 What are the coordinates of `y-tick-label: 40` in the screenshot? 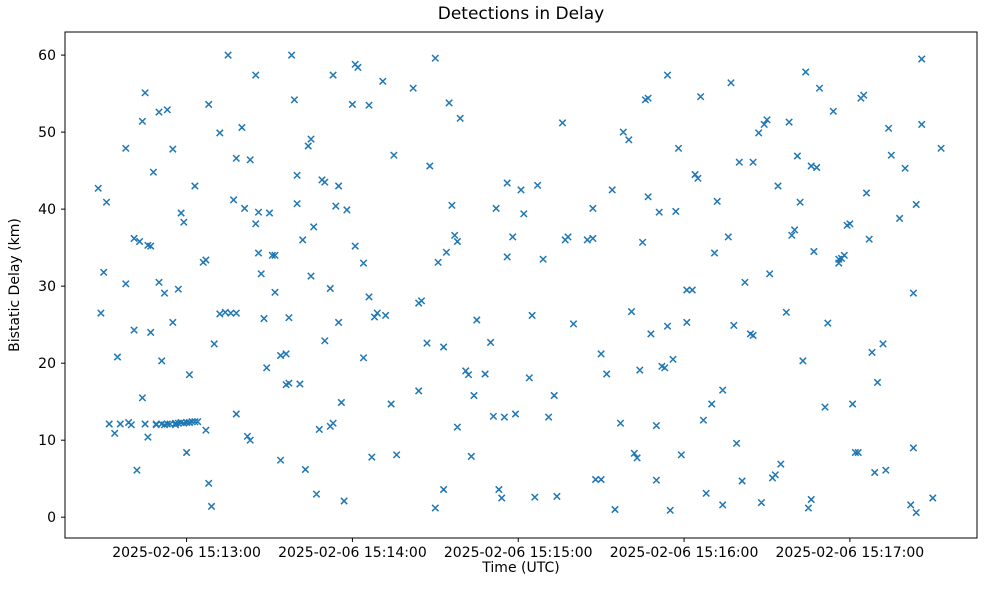 It's located at (47, 210).